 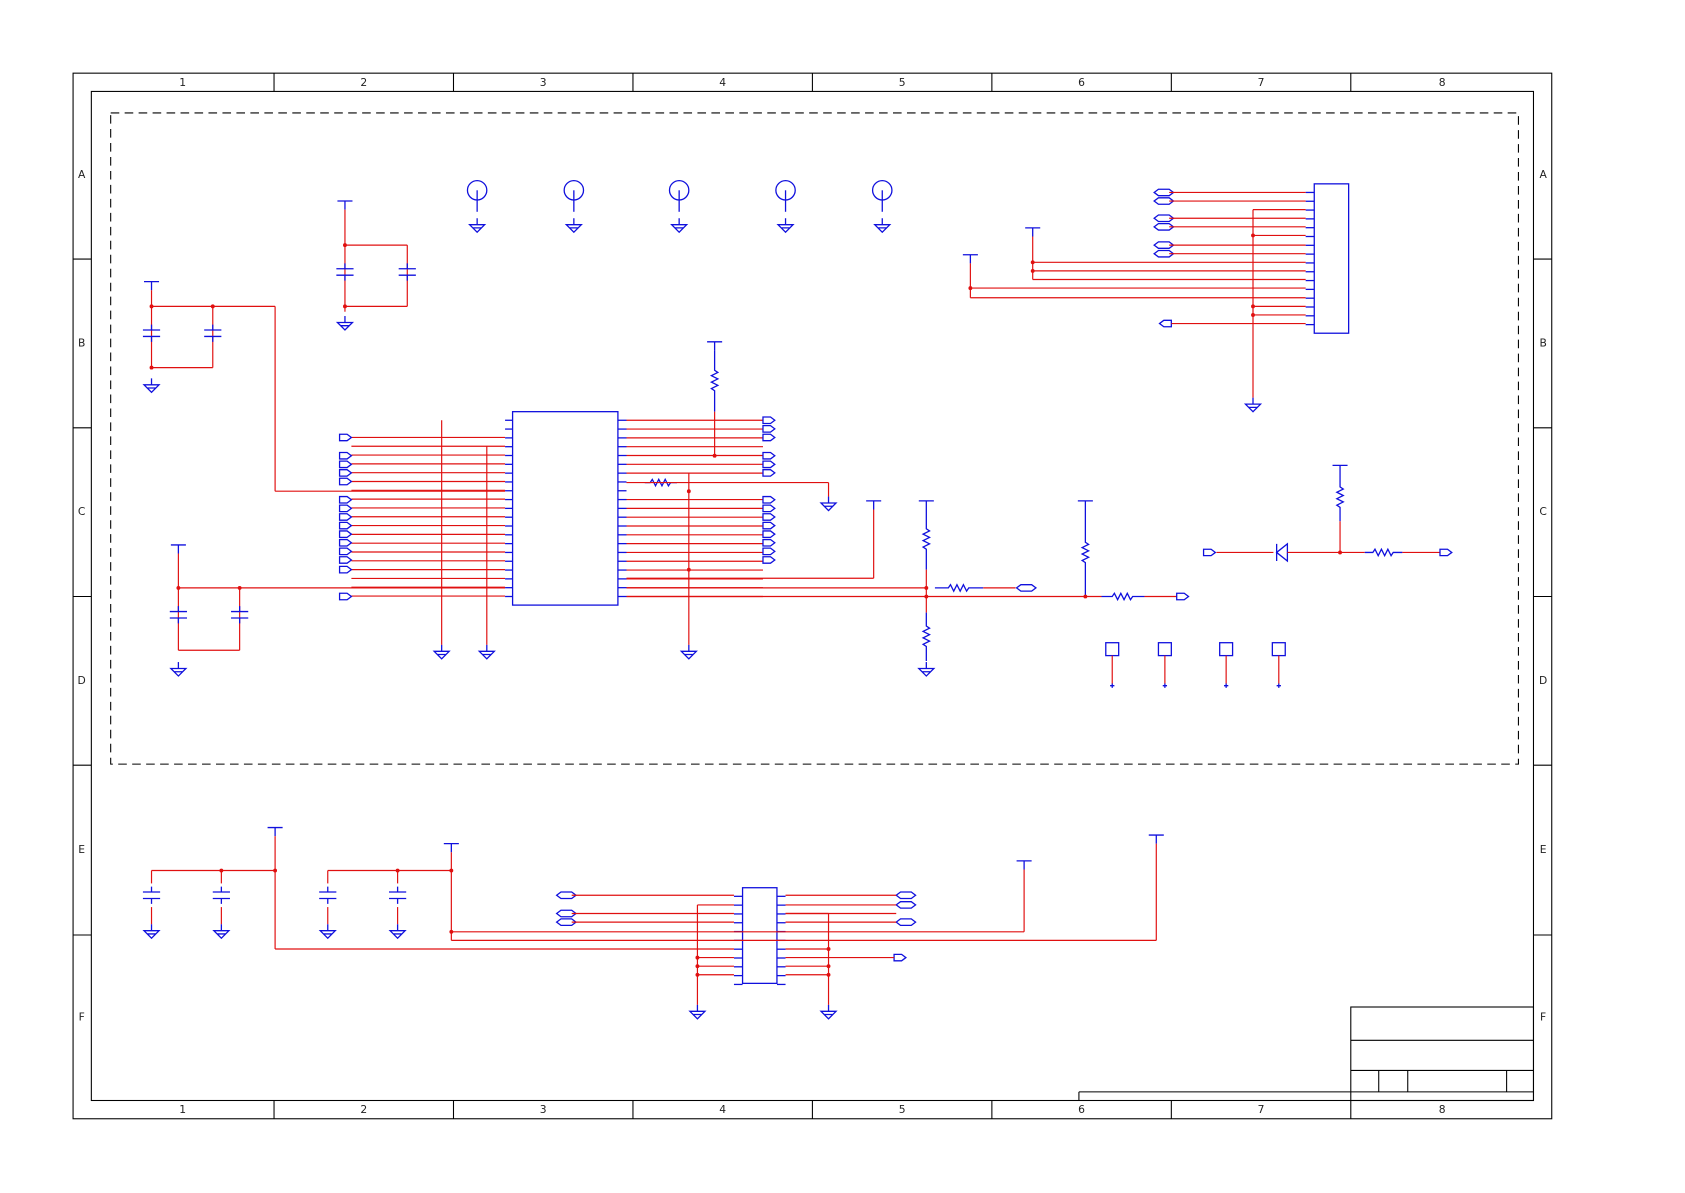 I want to click on column-label: 1, so click(x=182, y=1109).